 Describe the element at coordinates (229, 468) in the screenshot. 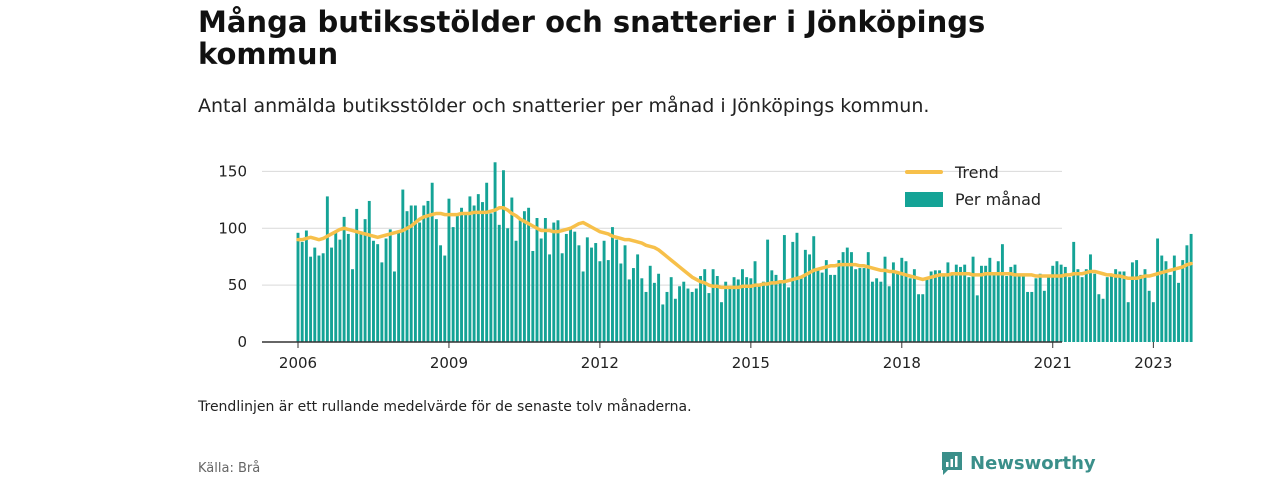

I see `source-label: Källa: Brå` at that location.